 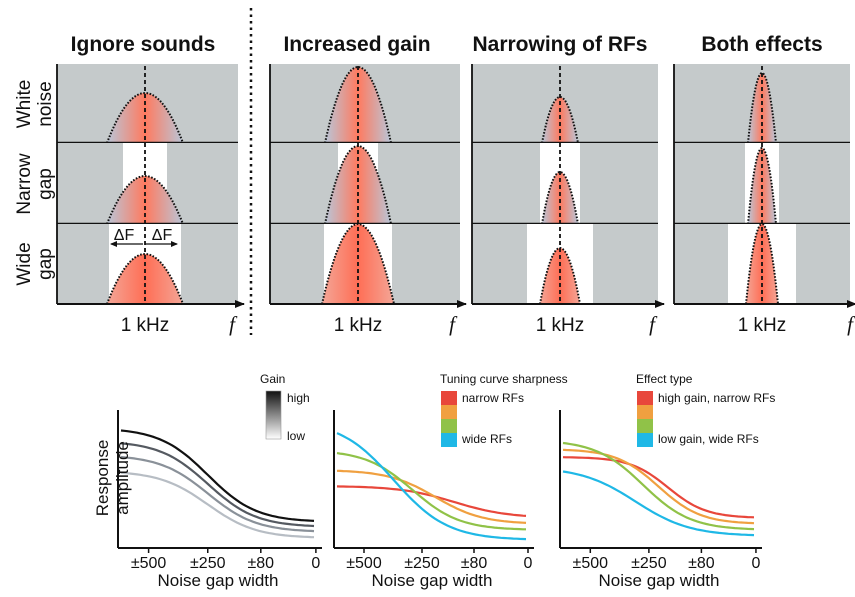 I want to click on freq-axis-symbol-1: f, so click(x=233, y=324).